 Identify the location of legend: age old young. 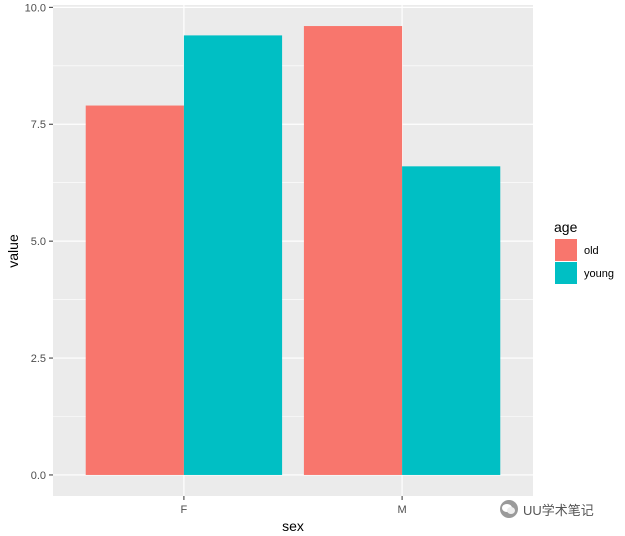
(584, 251).